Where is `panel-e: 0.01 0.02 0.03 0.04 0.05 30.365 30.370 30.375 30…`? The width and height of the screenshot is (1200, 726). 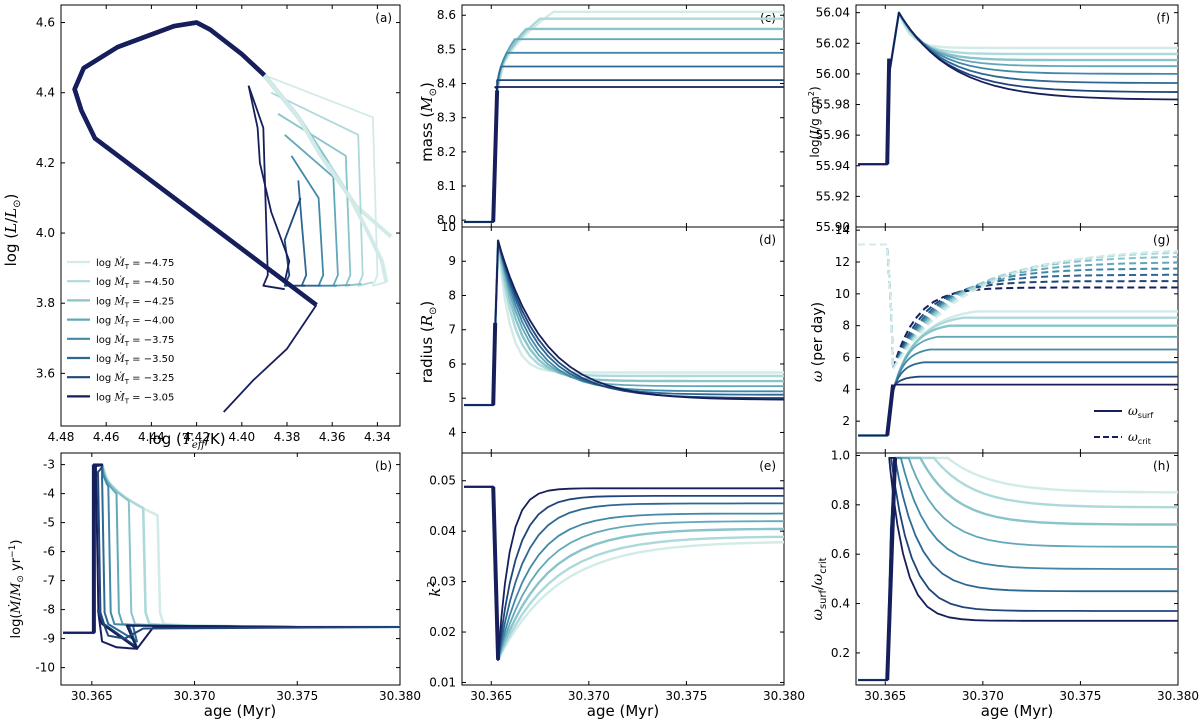
panel-e: 0.01 0.02 0.03 0.04 0.05 30.365 30.370 30.375 30… is located at coordinates (617, 577).